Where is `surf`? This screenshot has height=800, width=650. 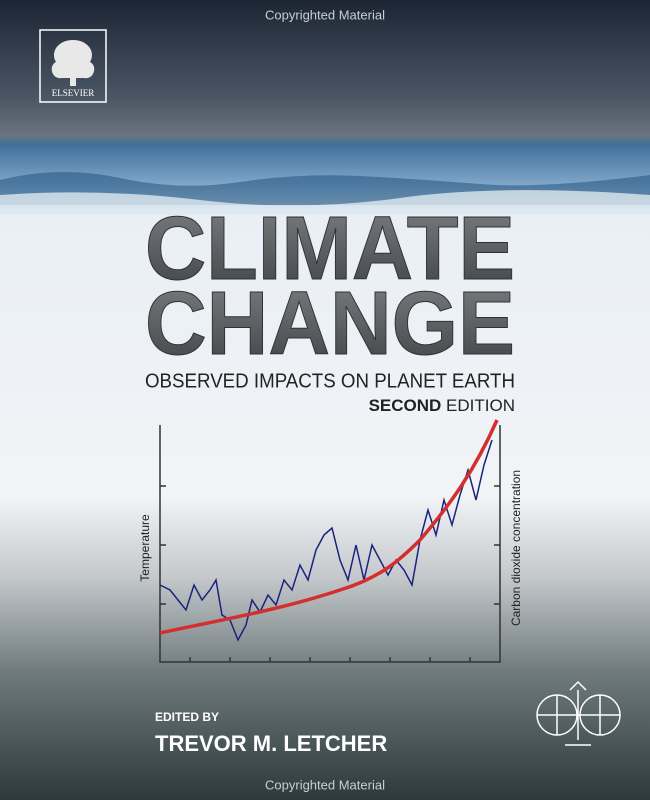 surf is located at coordinates (325, 202).